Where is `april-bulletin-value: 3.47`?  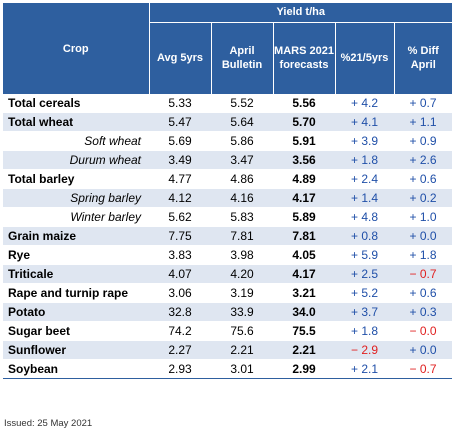 april-bulletin-value: 3.47 is located at coordinates (242, 160).